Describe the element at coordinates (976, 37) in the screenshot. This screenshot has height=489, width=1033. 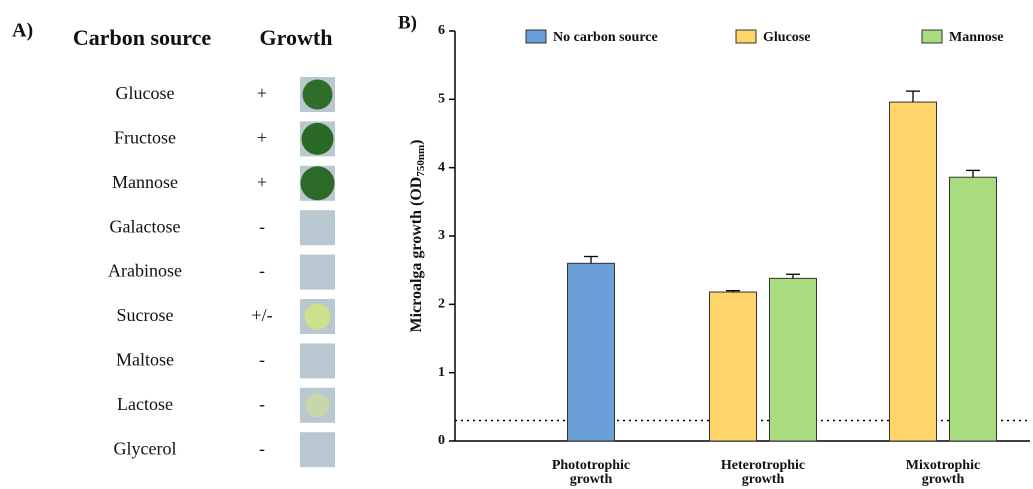
I see `legend-label: Mannose` at that location.